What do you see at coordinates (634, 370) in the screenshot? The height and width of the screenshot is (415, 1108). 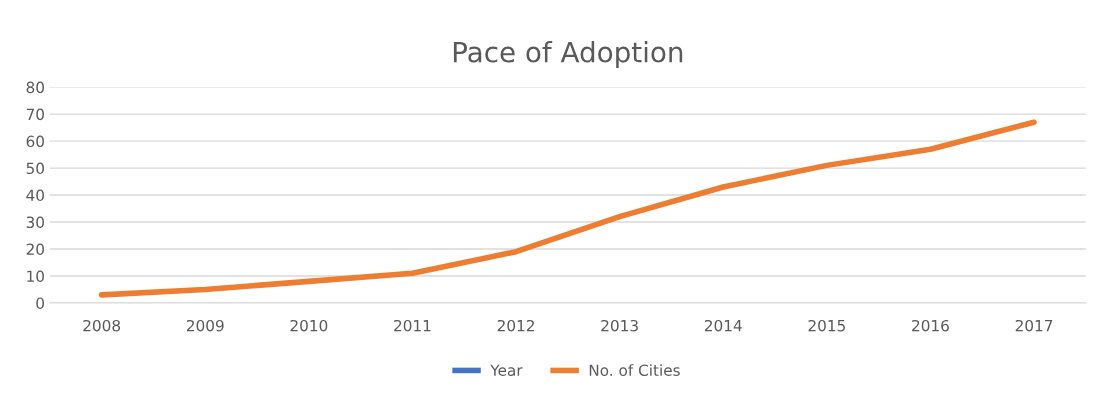 I see `legend-label: No. of Cities` at bounding box center [634, 370].